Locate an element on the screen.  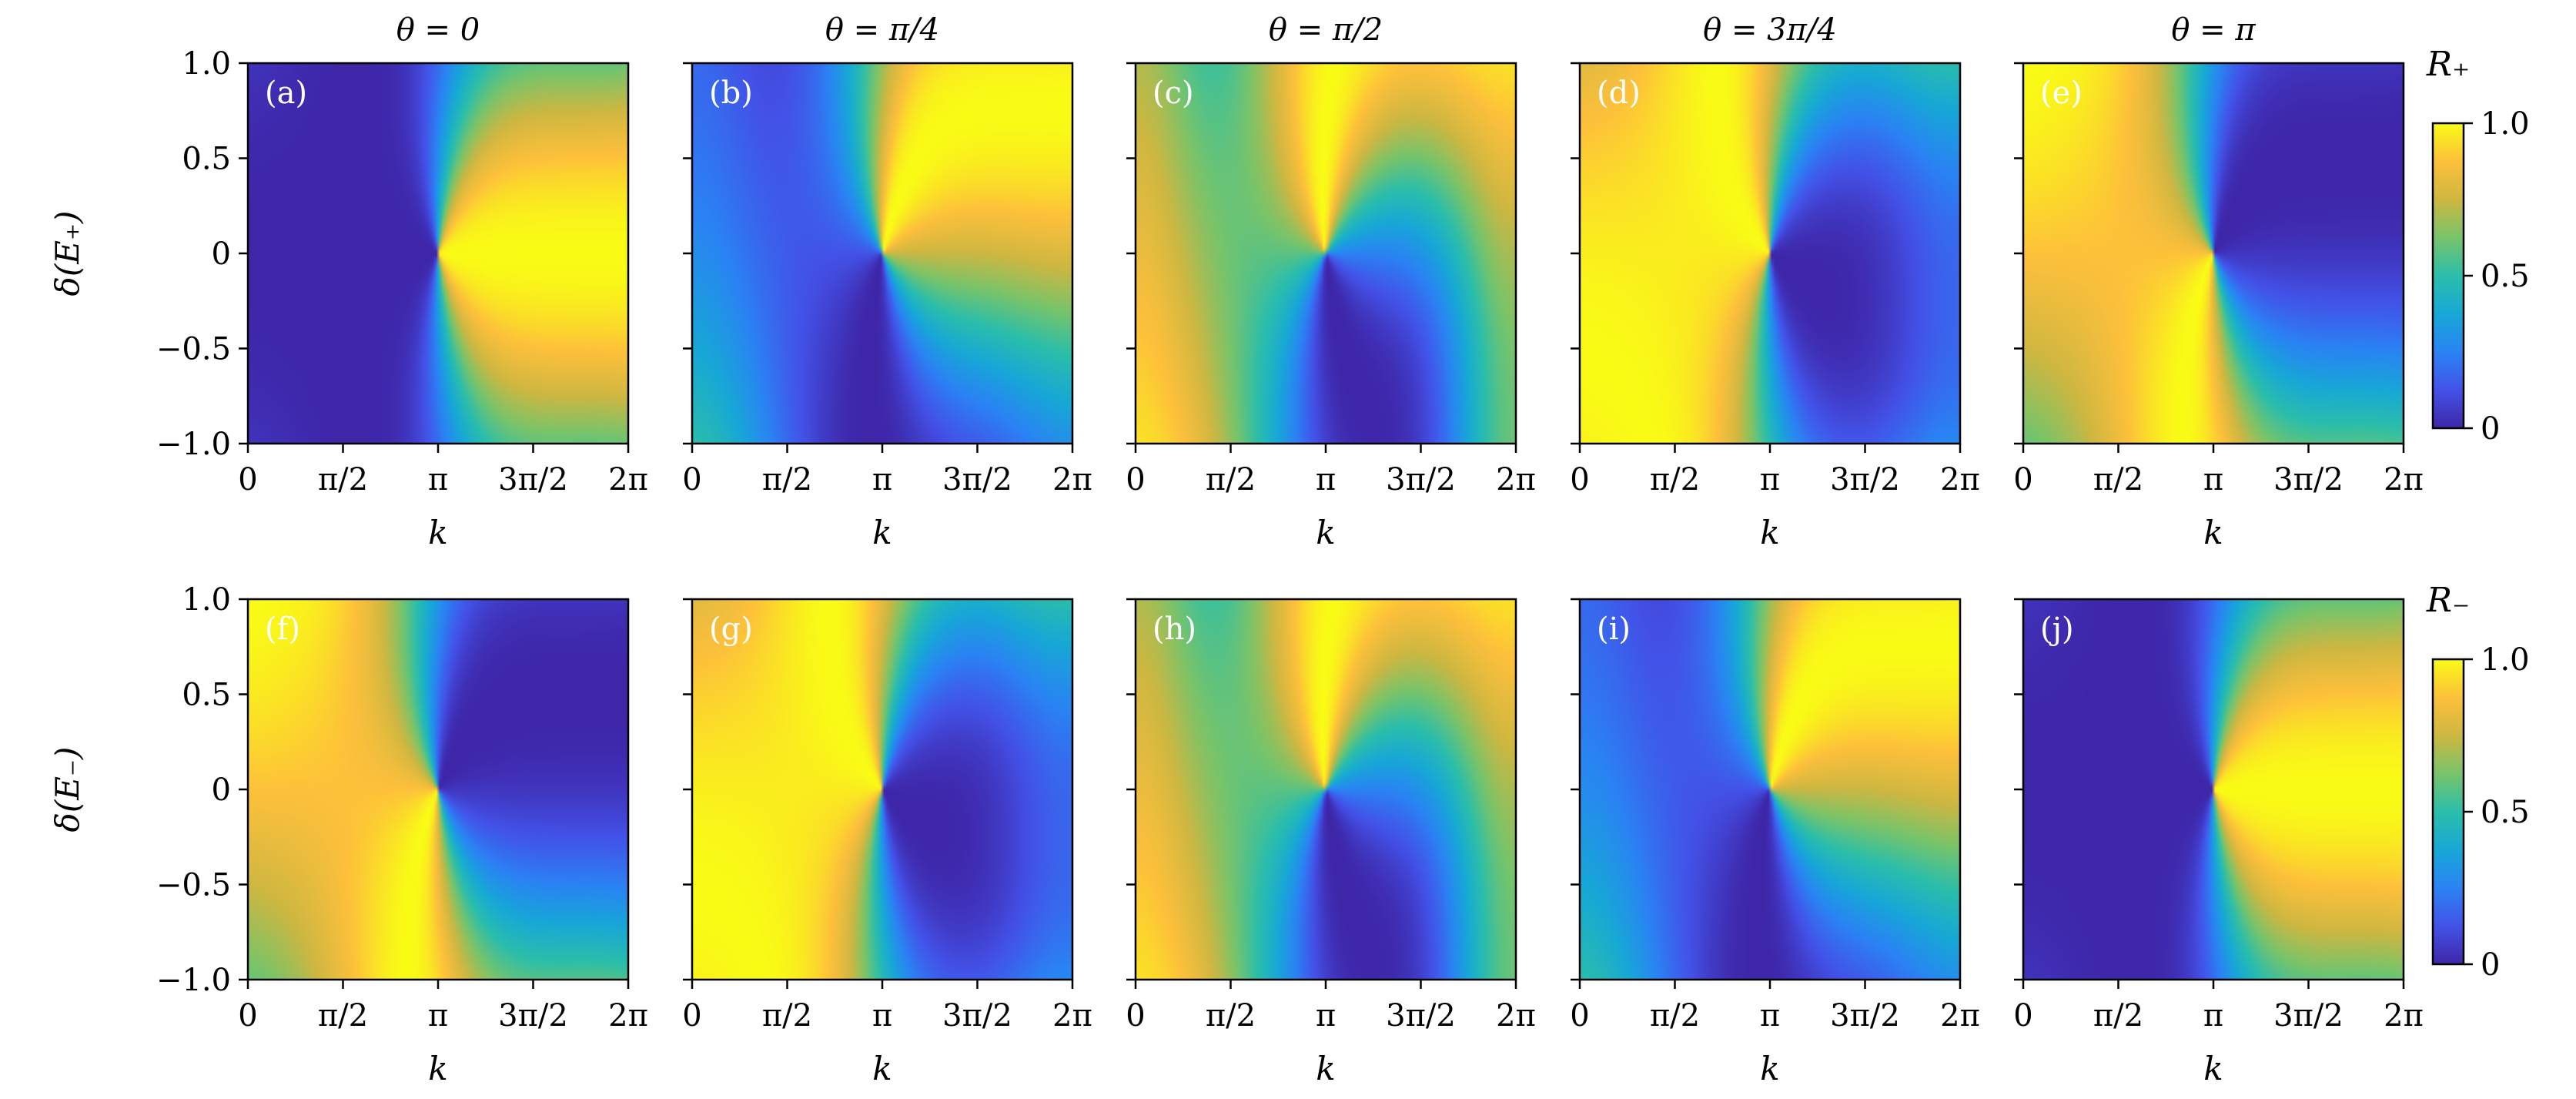
heatmap-j is located at coordinates (2213, 789).